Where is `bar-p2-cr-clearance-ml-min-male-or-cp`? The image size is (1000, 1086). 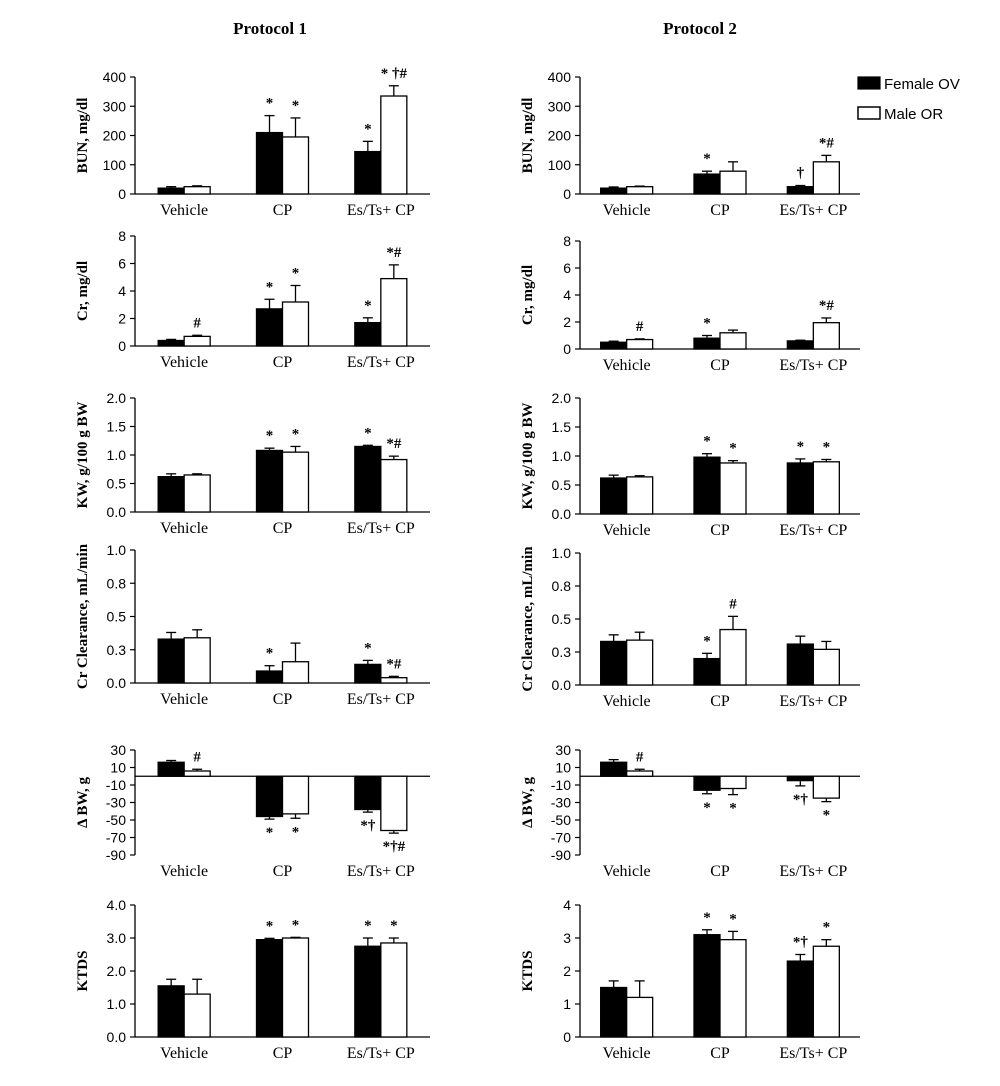
bar-p2-cr-clearance-ml-min-male-or-cp is located at coordinates (733, 657).